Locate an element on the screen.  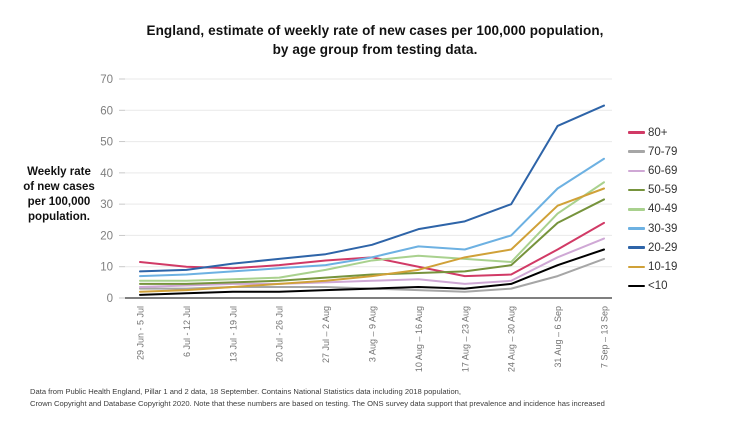
x-axis-label: 10 Aug – 16 Aug is located at coordinates (419, 339).